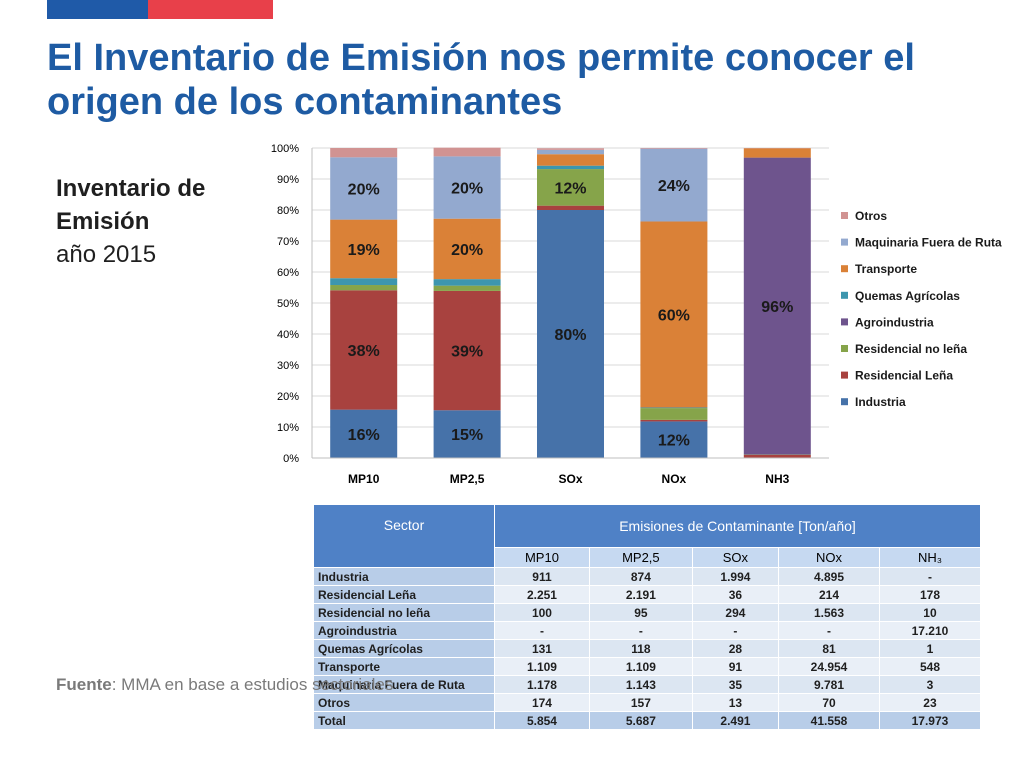  What do you see at coordinates (894, 322) in the screenshot?
I see `legend-label: Agroindustria` at bounding box center [894, 322].